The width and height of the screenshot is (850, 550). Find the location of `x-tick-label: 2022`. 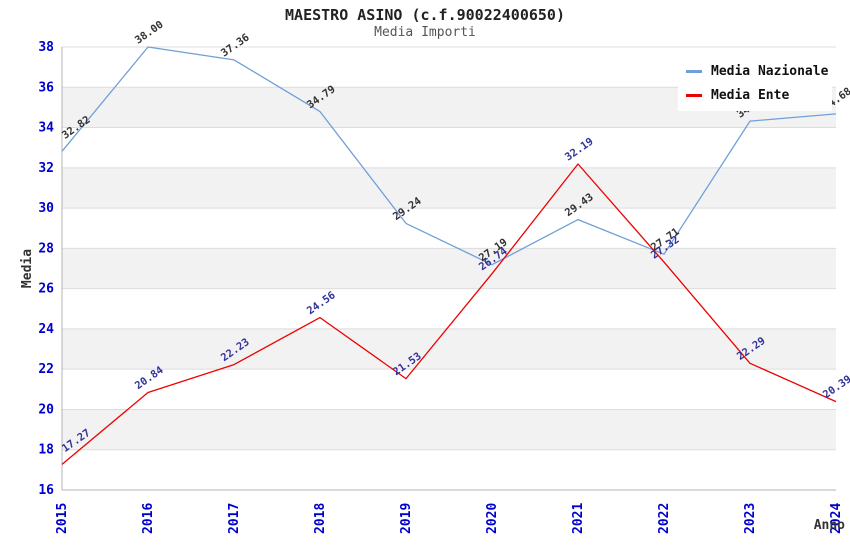

x-tick-label: 2022 is located at coordinates (664, 518).